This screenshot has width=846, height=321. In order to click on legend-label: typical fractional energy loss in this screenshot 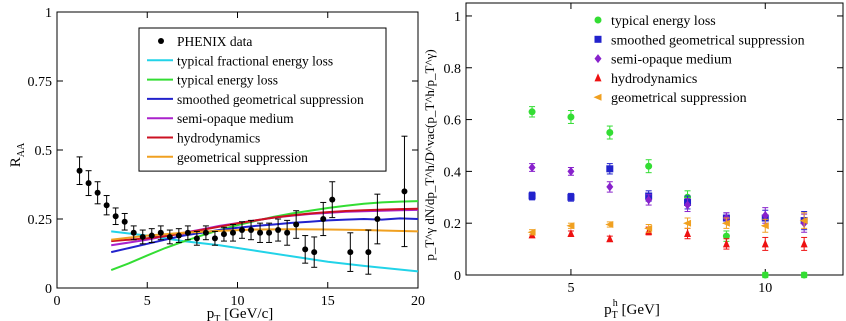, I will do `click(255, 60)`.